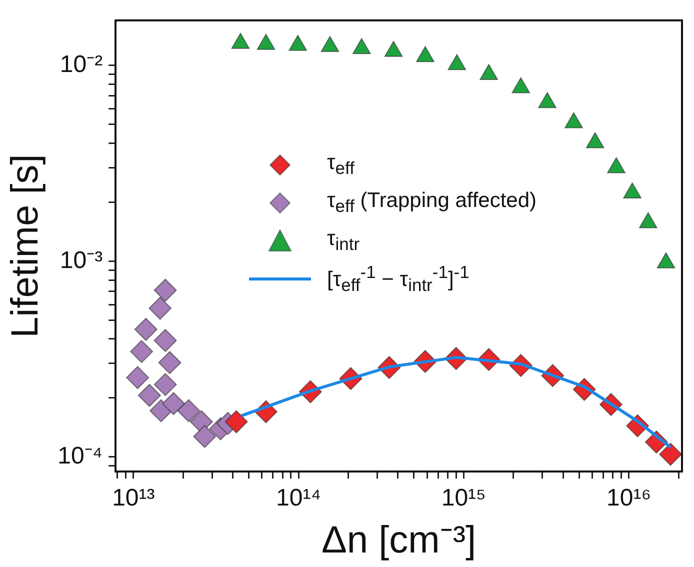 Image resolution: width=694 pixels, height=567 pixels. Describe the element at coordinates (399, 541) in the screenshot. I see `x-axis-title: Δn [cm⁻³]` at that location.